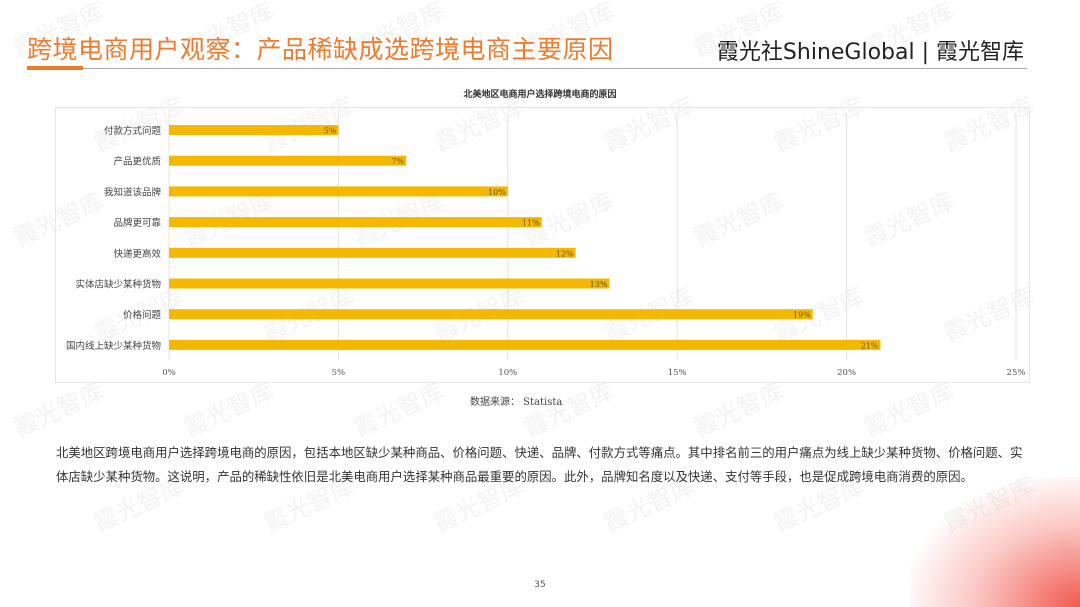  What do you see at coordinates (497, 192) in the screenshot?
I see `data-label: 10%` at bounding box center [497, 192].